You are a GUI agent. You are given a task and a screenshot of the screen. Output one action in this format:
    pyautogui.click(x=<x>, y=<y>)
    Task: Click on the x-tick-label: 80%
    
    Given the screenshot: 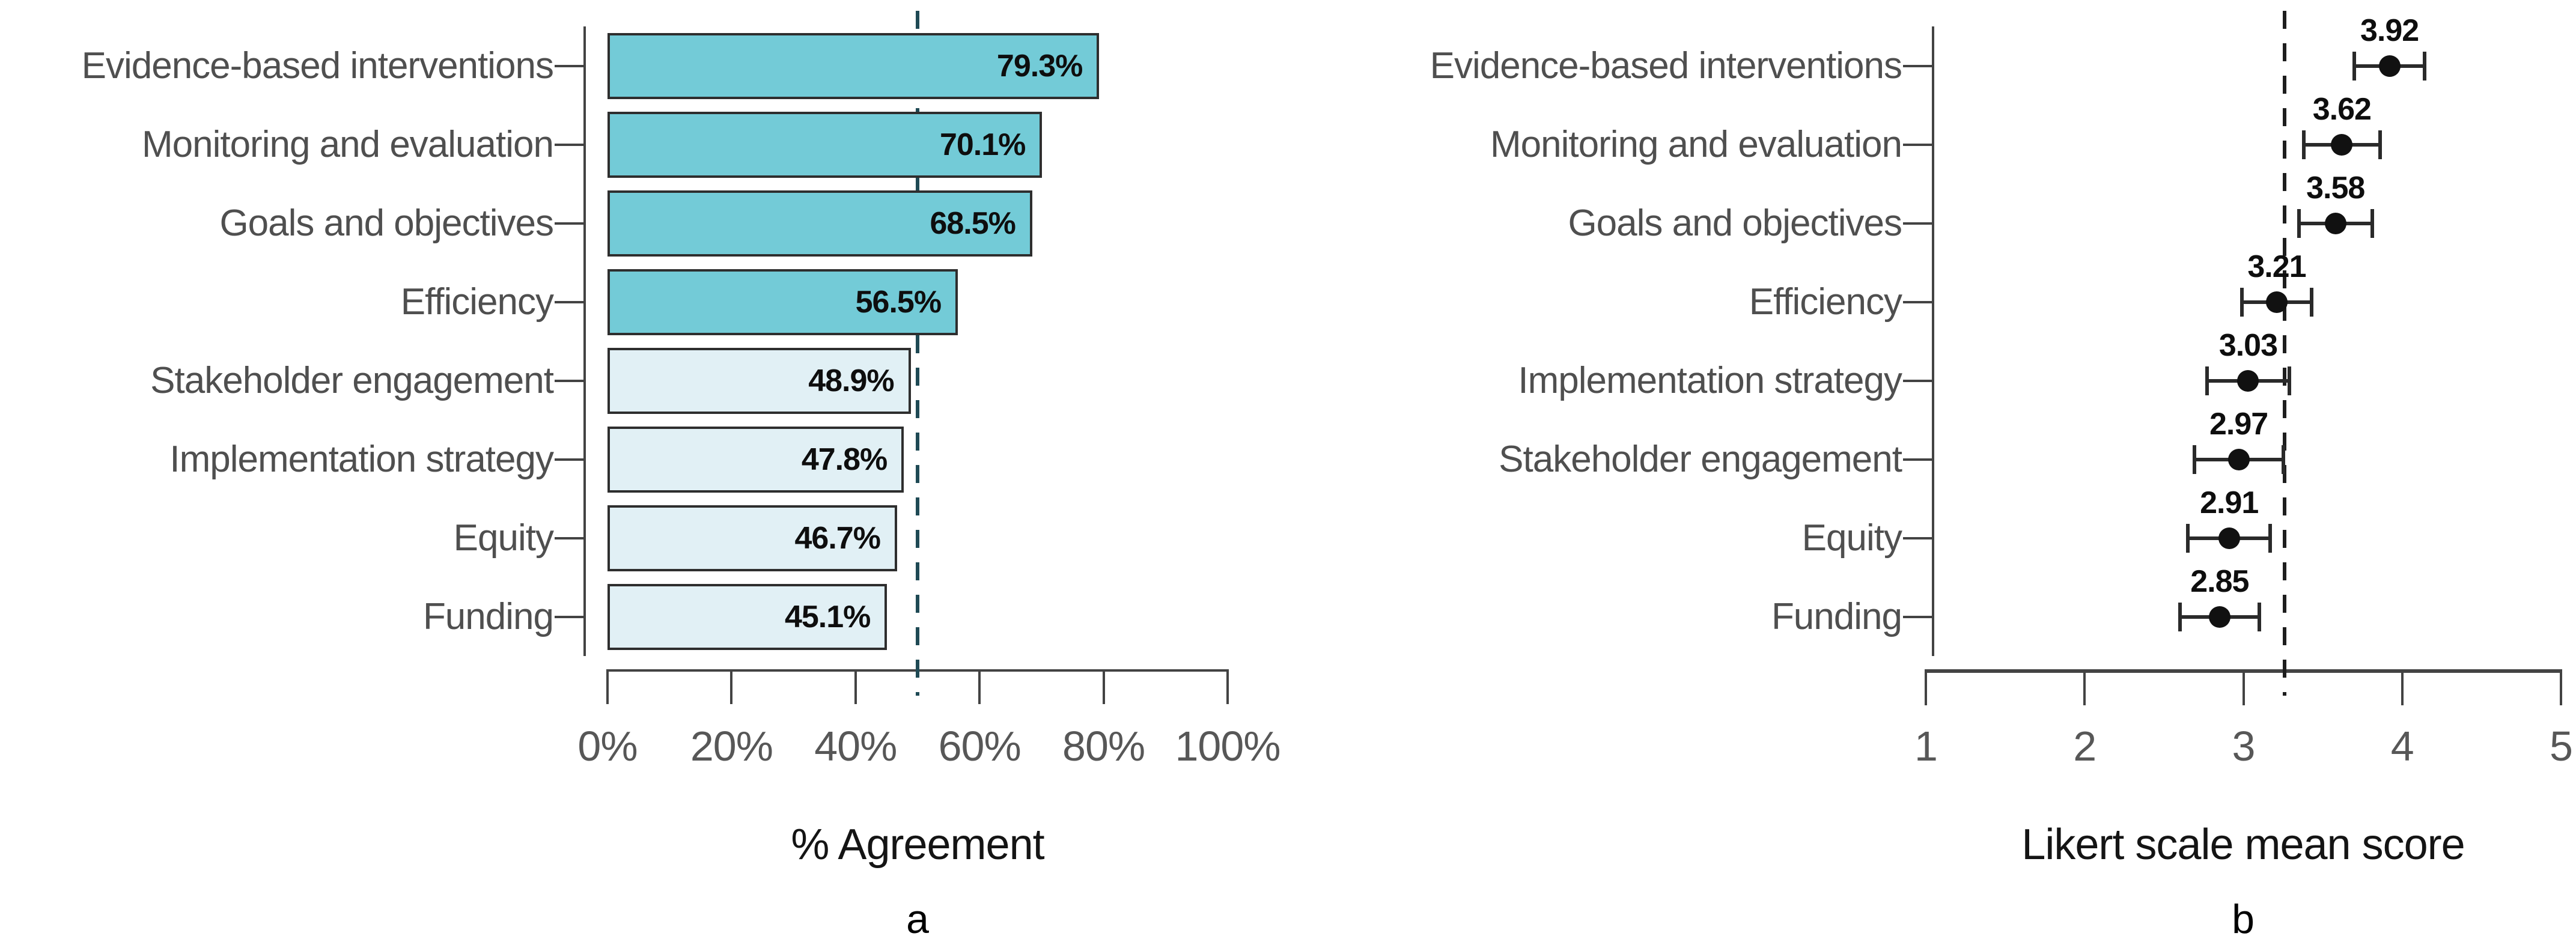 What is the action you would take?
    pyautogui.click(x=1103, y=746)
    